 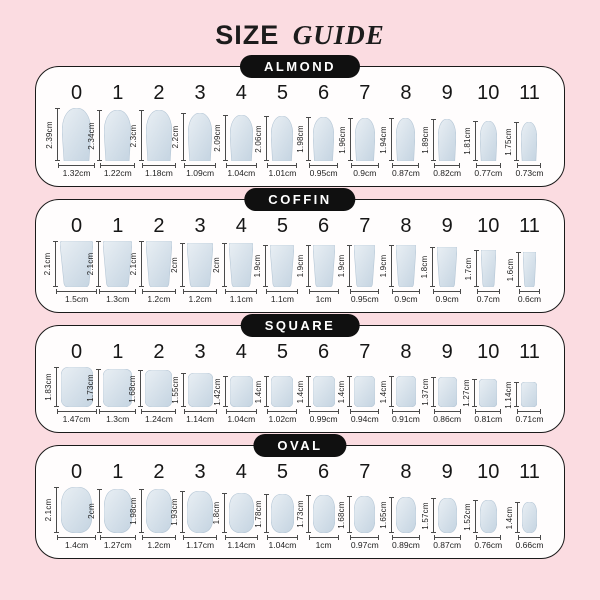 I want to click on size-columns: 0 2.1cm 1.5cm 1 2.1cm 1.3cm 2 2.1cm, so click(x=296, y=259).